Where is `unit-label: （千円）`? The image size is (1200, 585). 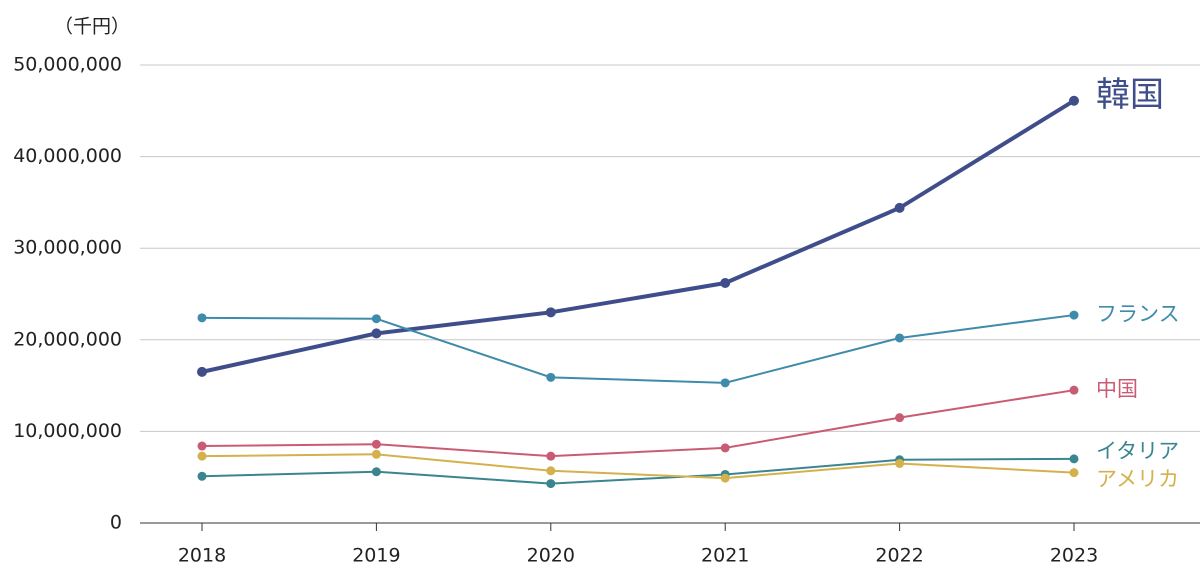
unit-label: （千円） is located at coordinates (92, 27).